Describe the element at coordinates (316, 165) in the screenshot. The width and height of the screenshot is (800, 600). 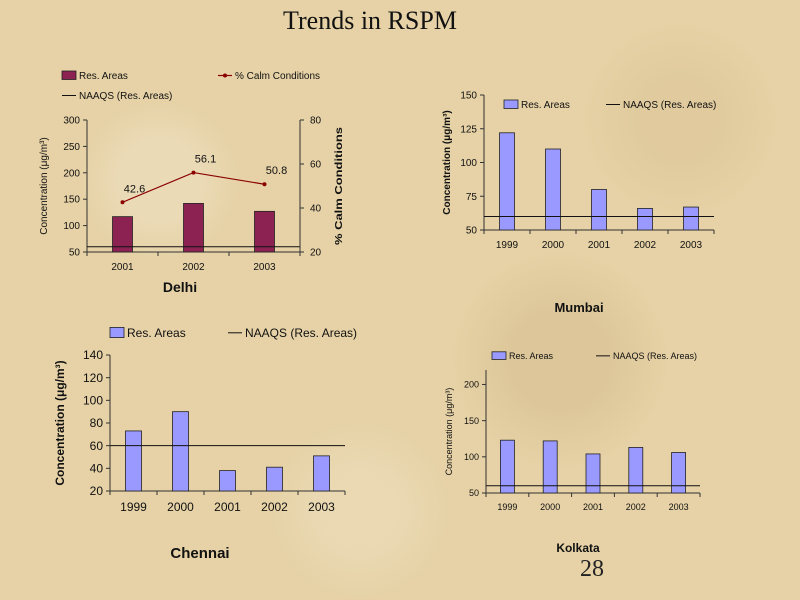
I see `y-tick-label-right: 60` at that location.